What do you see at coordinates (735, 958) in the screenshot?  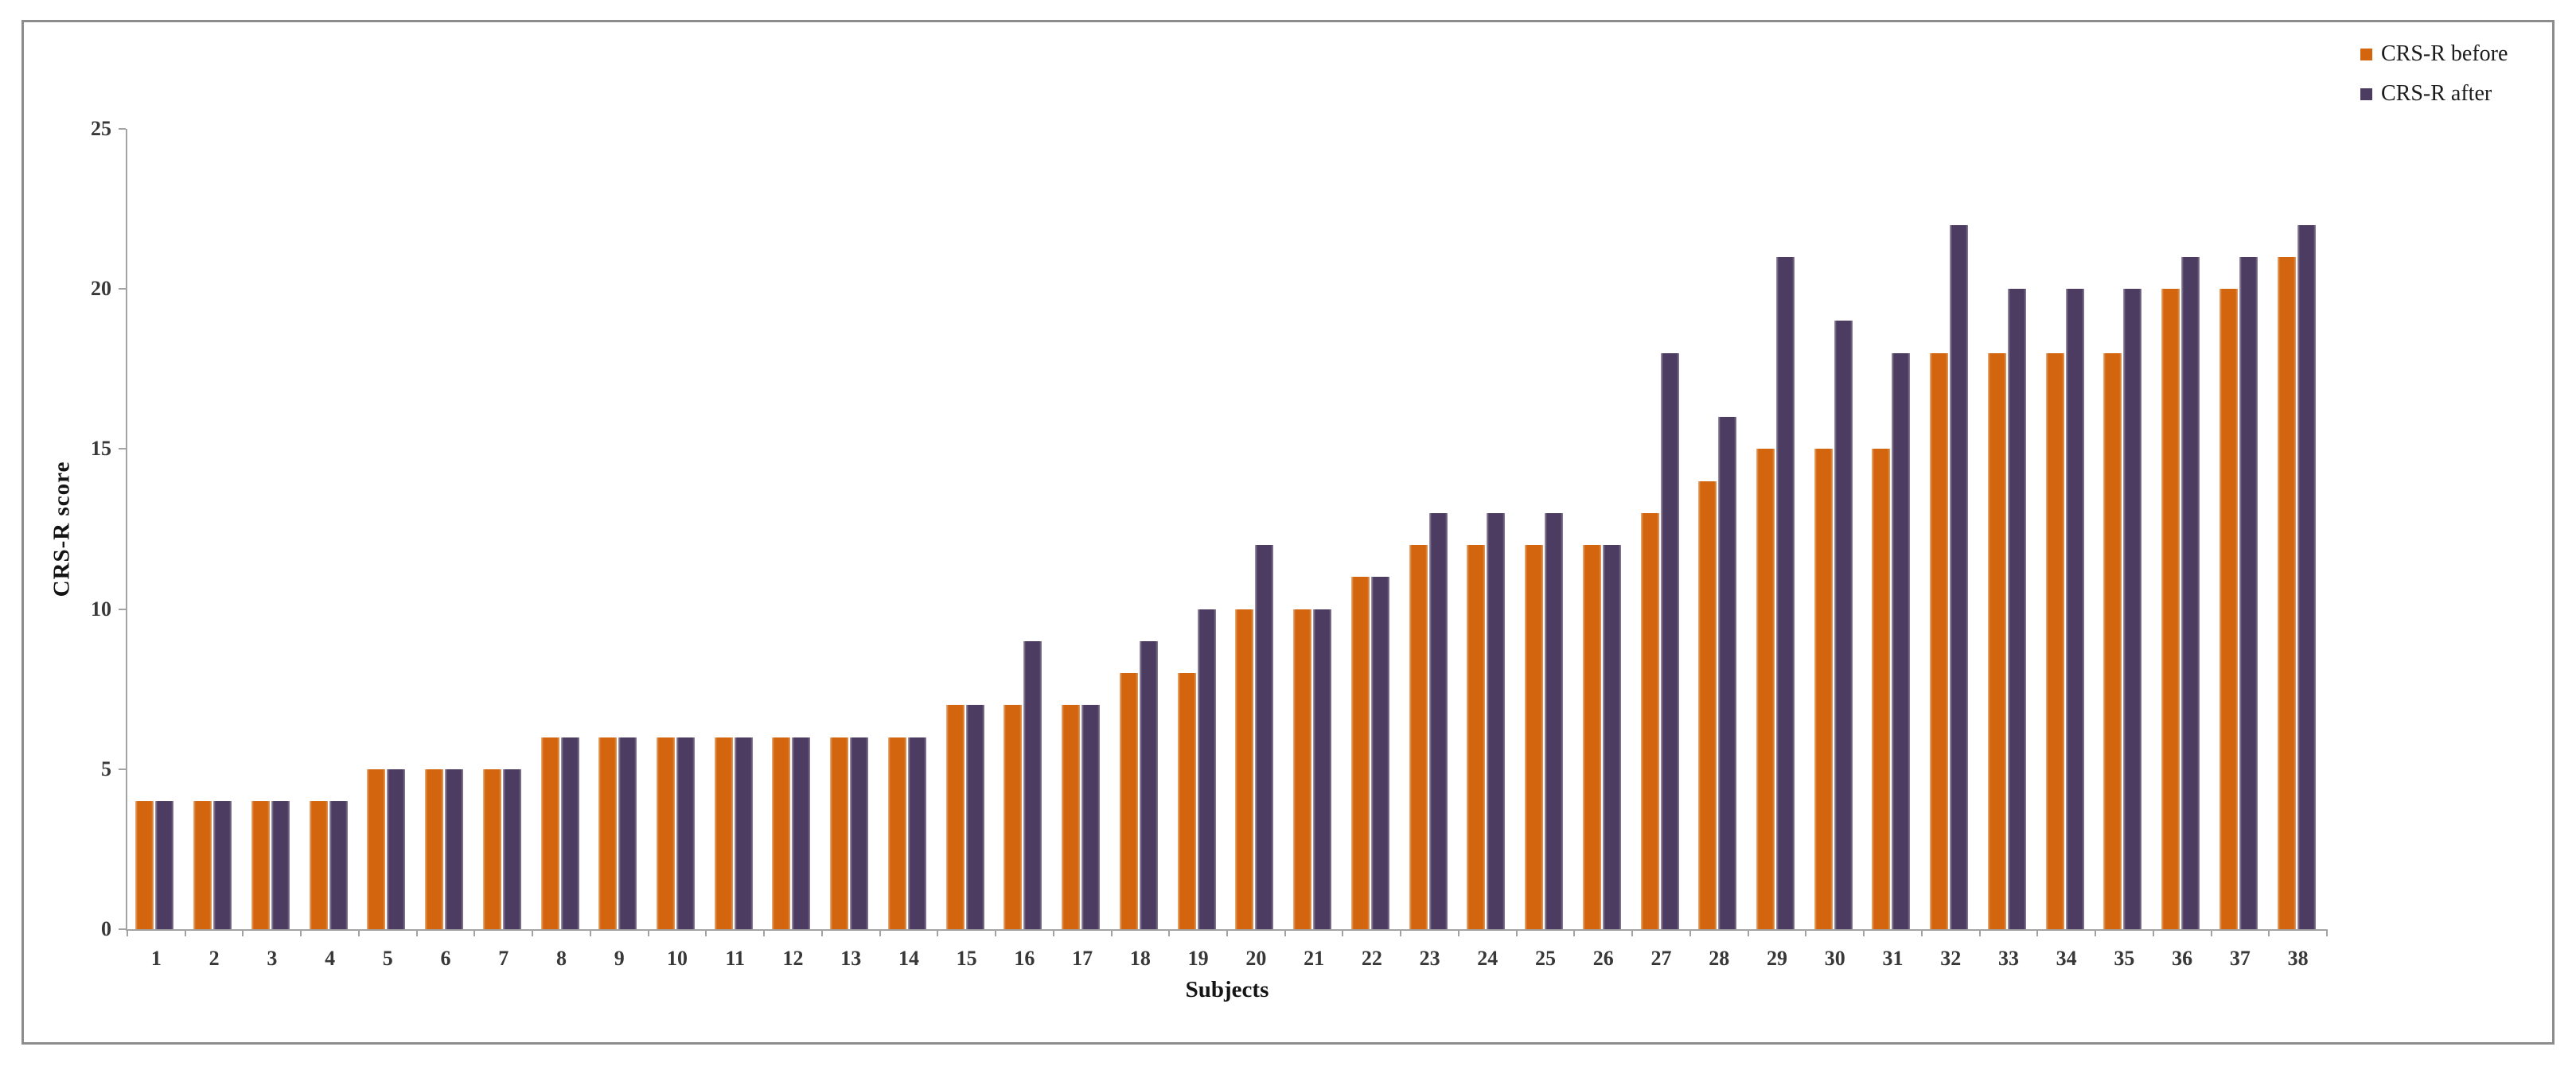 I see `x-tick-label: 11` at bounding box center [735, 958].